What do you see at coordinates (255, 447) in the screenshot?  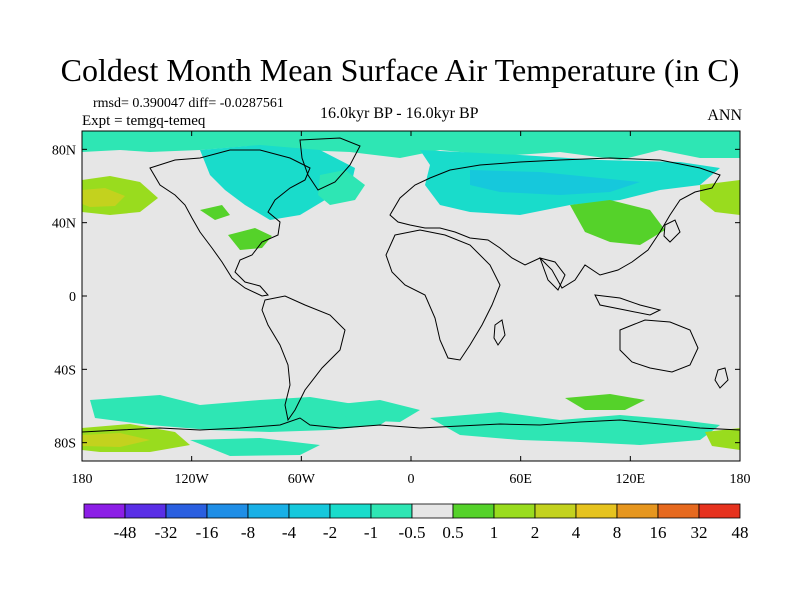 I see `anomaly-region-antarctic` at bounding box center [255, 447].